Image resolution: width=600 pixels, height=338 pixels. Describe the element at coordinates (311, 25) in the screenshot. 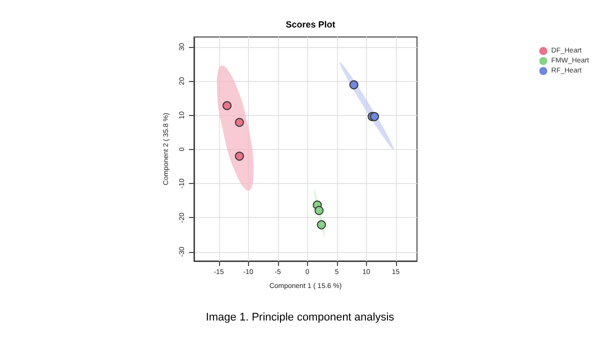

I see `chart-title: Scores Plot` at that location.